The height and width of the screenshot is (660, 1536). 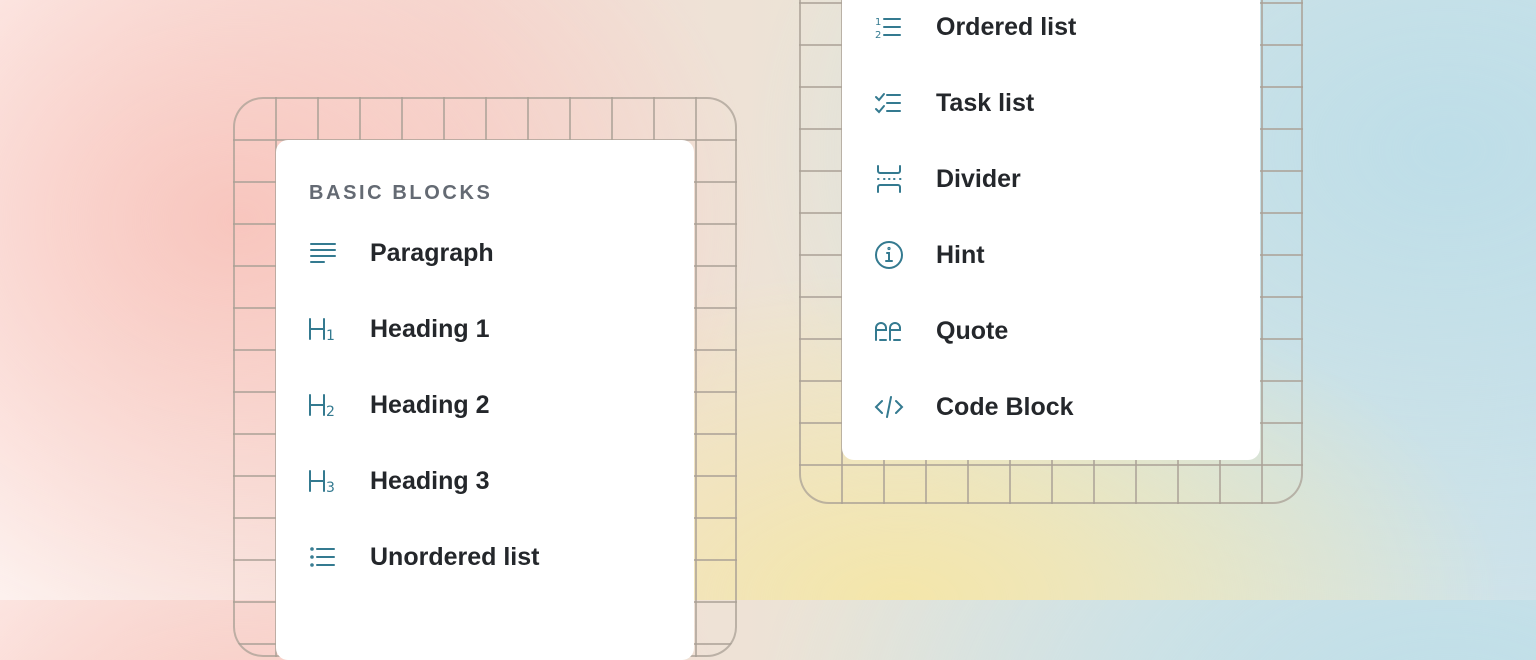 What do you see at coordinates (889, 331) in the screenshot?
I see `quote-icon` at bounding box center [889, 331].